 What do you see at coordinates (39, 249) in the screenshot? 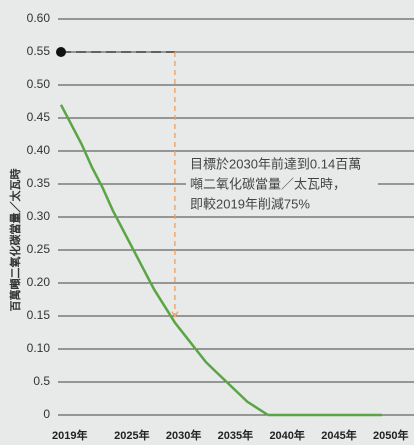
I see `y-tick-label: 0.25` at bounding box center [39, 249].